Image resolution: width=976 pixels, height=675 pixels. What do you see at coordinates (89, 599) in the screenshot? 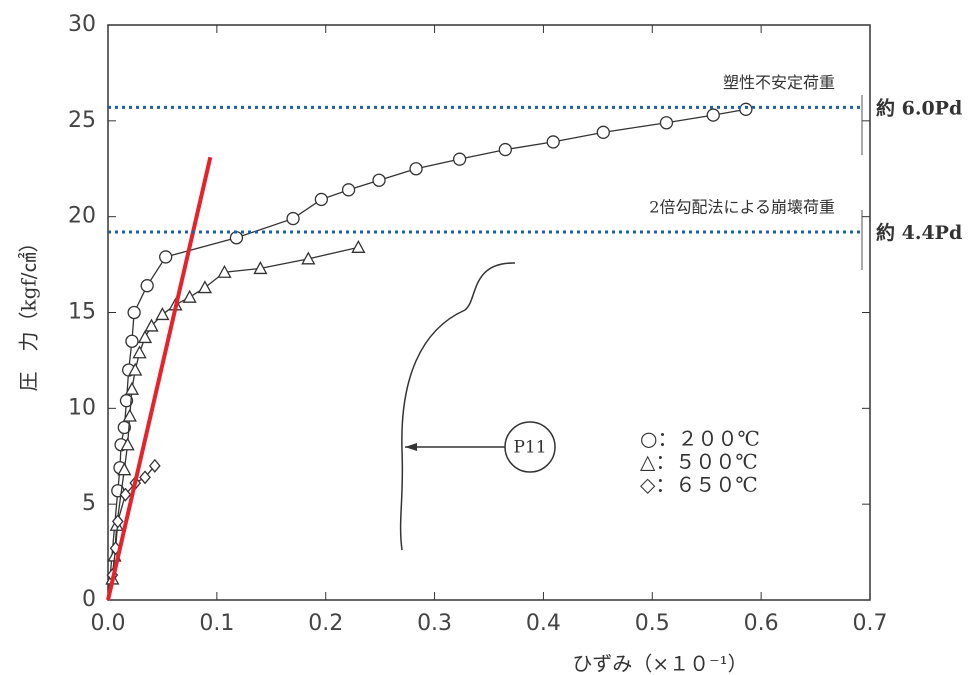
I see `y-tick-label: 0` at bounding box center [89, 599].